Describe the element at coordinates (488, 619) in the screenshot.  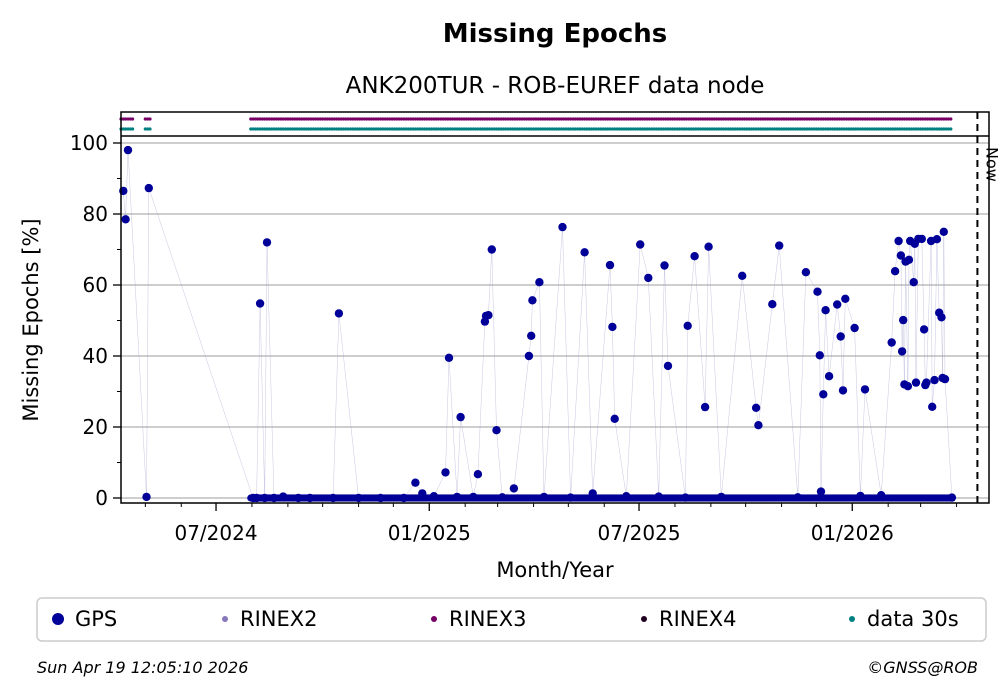
I see `legend-label: RINEX3` at that location.